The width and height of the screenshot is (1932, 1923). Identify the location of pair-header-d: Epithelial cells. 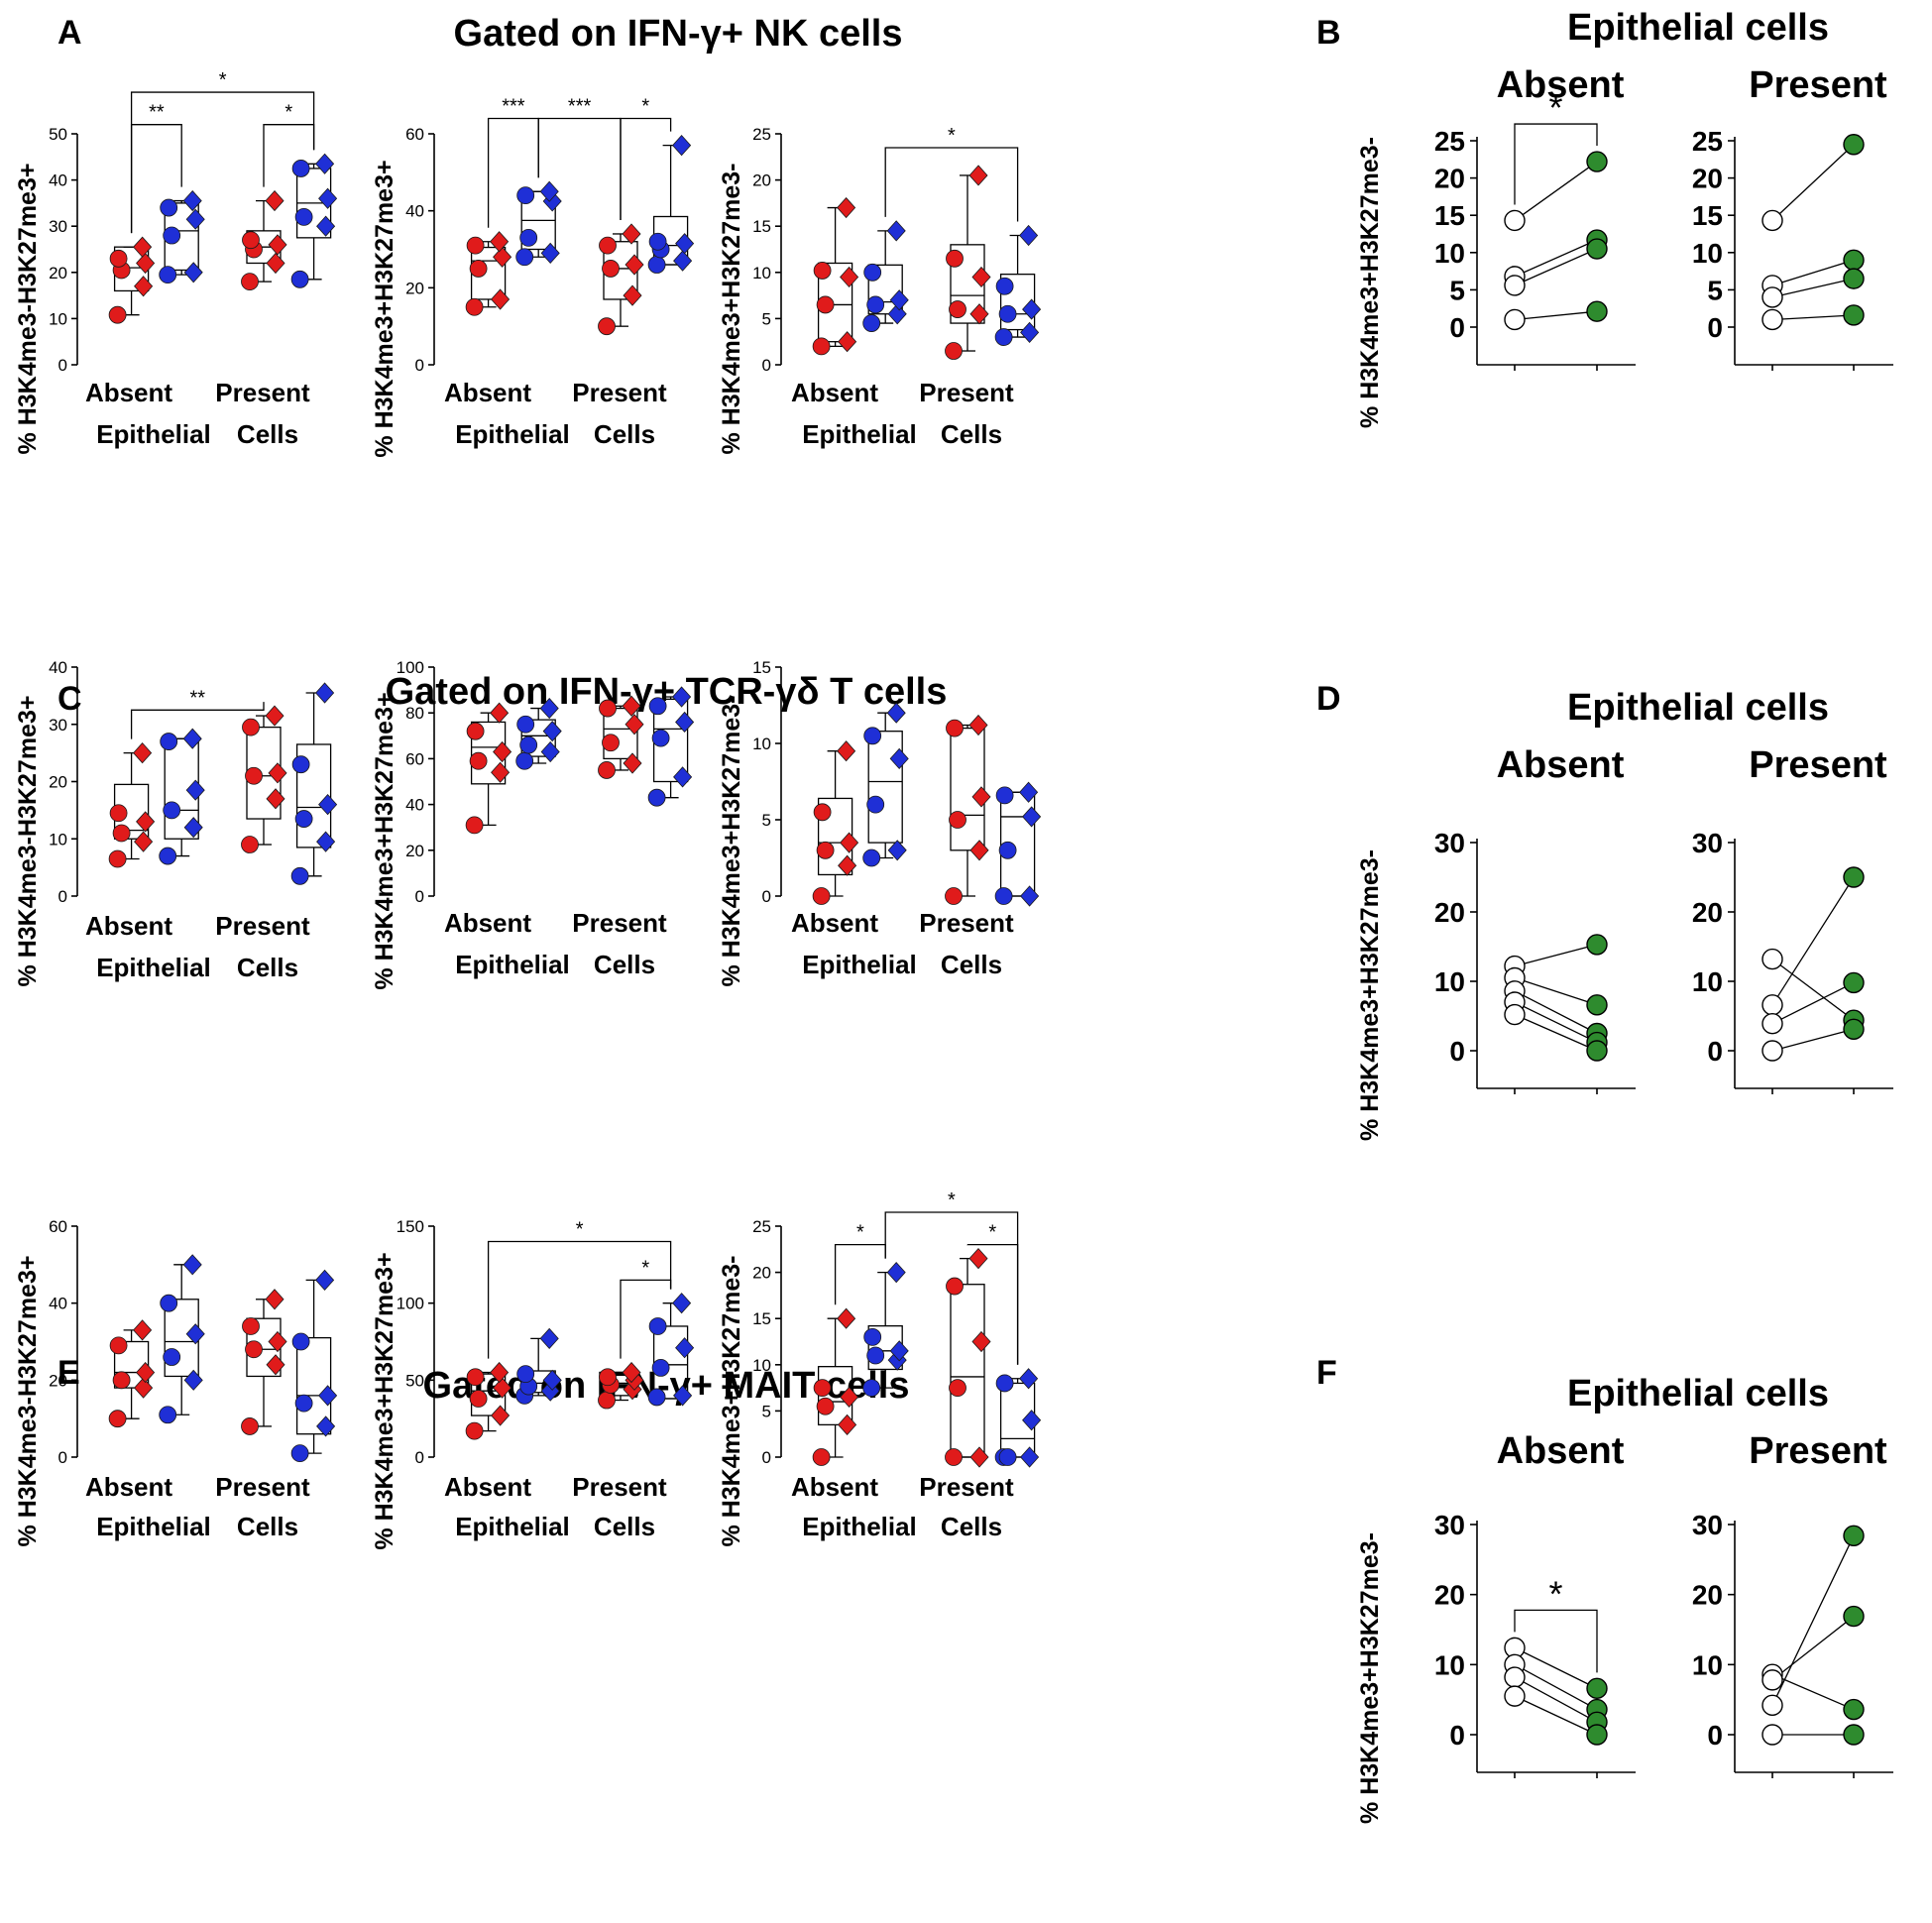
(1698, 708).